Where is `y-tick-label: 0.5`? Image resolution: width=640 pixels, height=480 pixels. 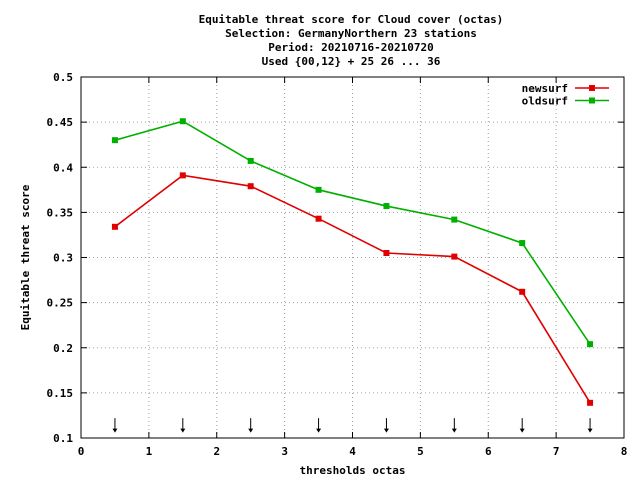
y-tick-label: 0.5 is located at coordinates (63, 77).